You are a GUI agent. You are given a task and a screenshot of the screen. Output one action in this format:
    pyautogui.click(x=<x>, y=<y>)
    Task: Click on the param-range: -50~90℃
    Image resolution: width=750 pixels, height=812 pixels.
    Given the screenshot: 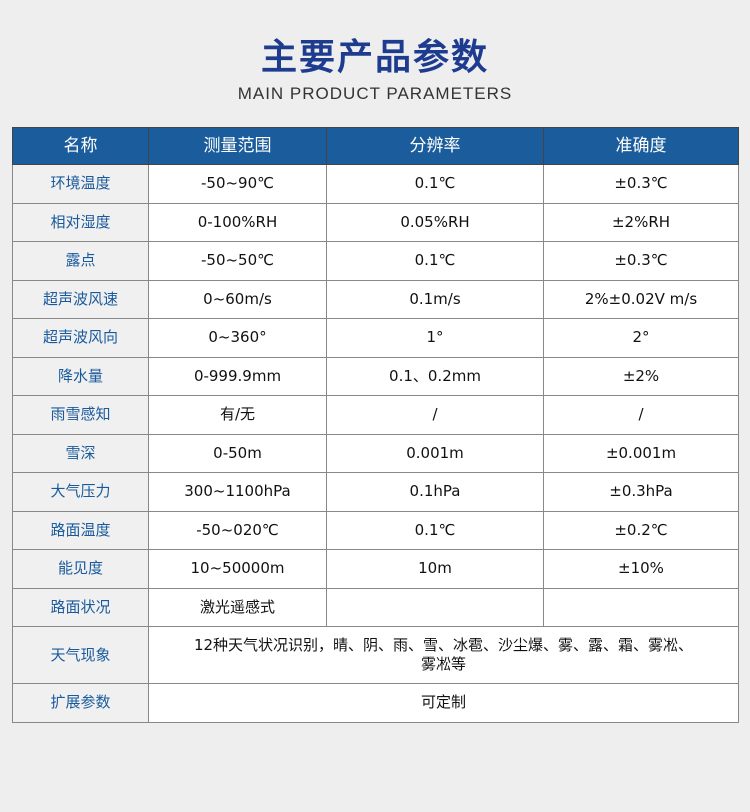 What is the action you would take?
    pyautogui.click(x=237, y=184)
    